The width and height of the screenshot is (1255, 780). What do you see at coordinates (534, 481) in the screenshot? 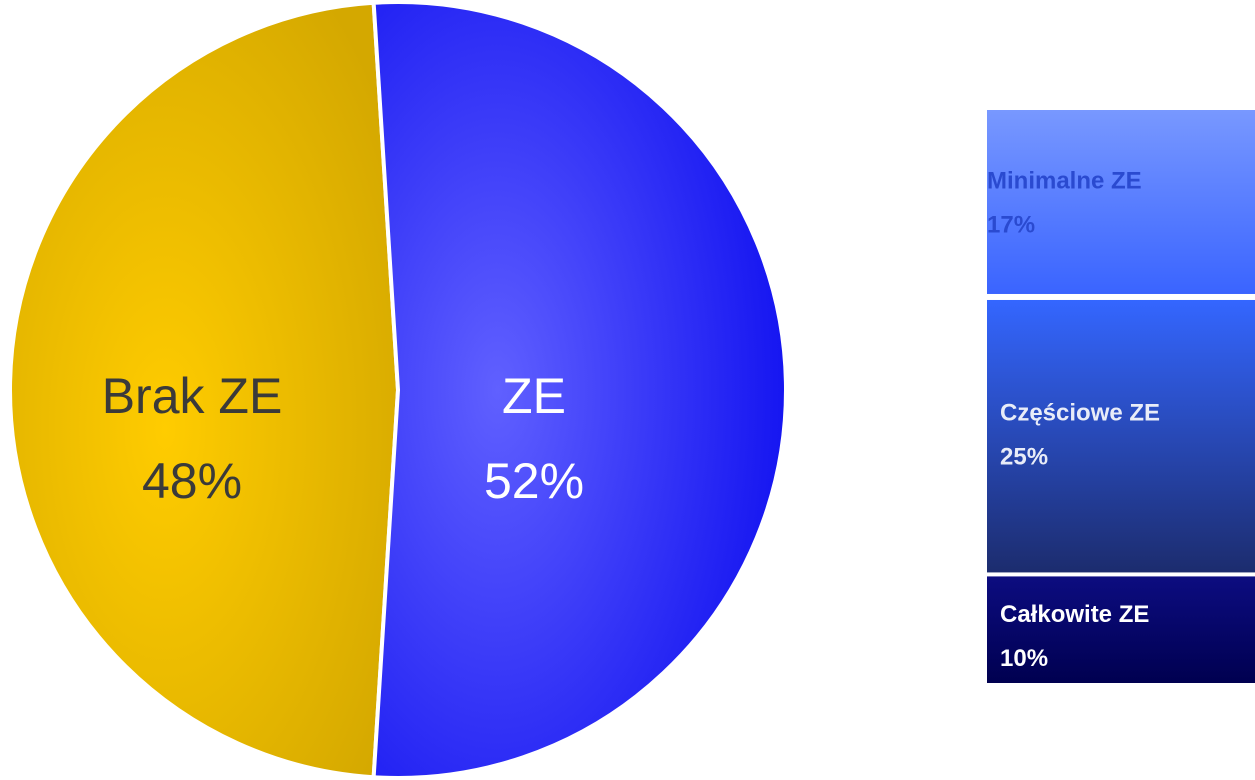
I see `slice-value-label: 52%` at bounding box center [534, 481].